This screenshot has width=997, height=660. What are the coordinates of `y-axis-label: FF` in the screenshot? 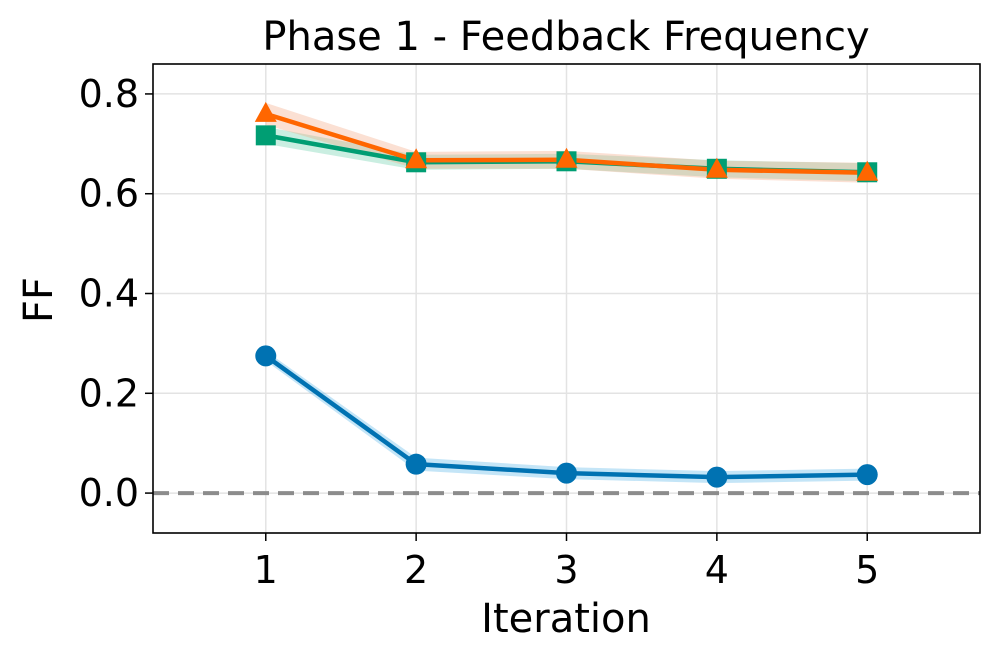 It's located at (39, 300).